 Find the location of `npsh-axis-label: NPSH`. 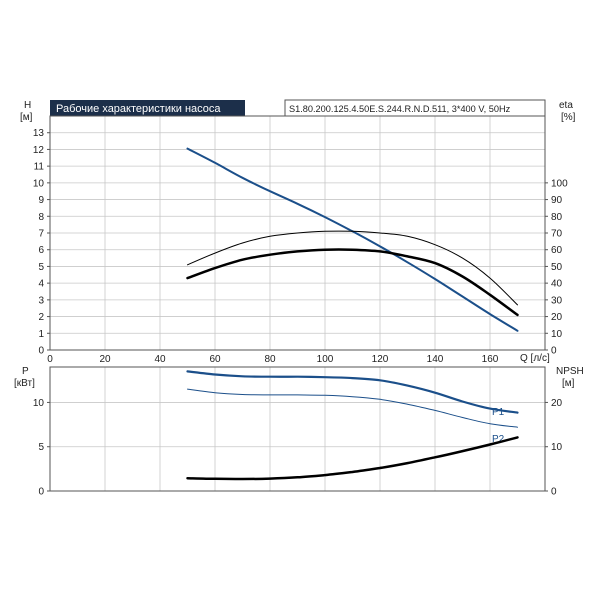

npsh-axis-label: NPSH is located at coordinates (570, 371).